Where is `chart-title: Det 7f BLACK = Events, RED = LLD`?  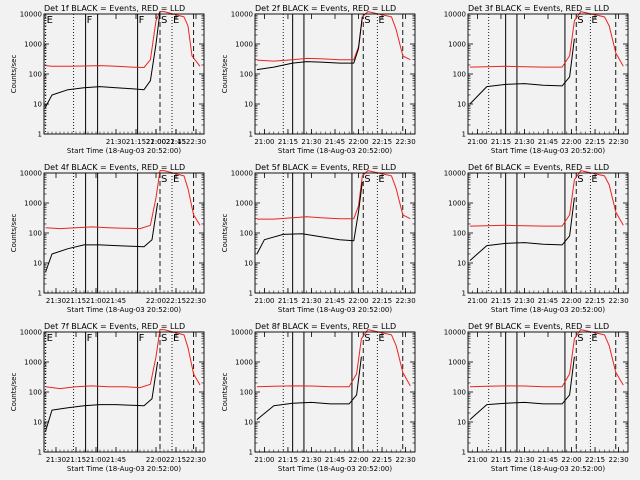
chart-title: Det 7f BLACK = Events, RED = LLD is located at coordinates (114, 326).